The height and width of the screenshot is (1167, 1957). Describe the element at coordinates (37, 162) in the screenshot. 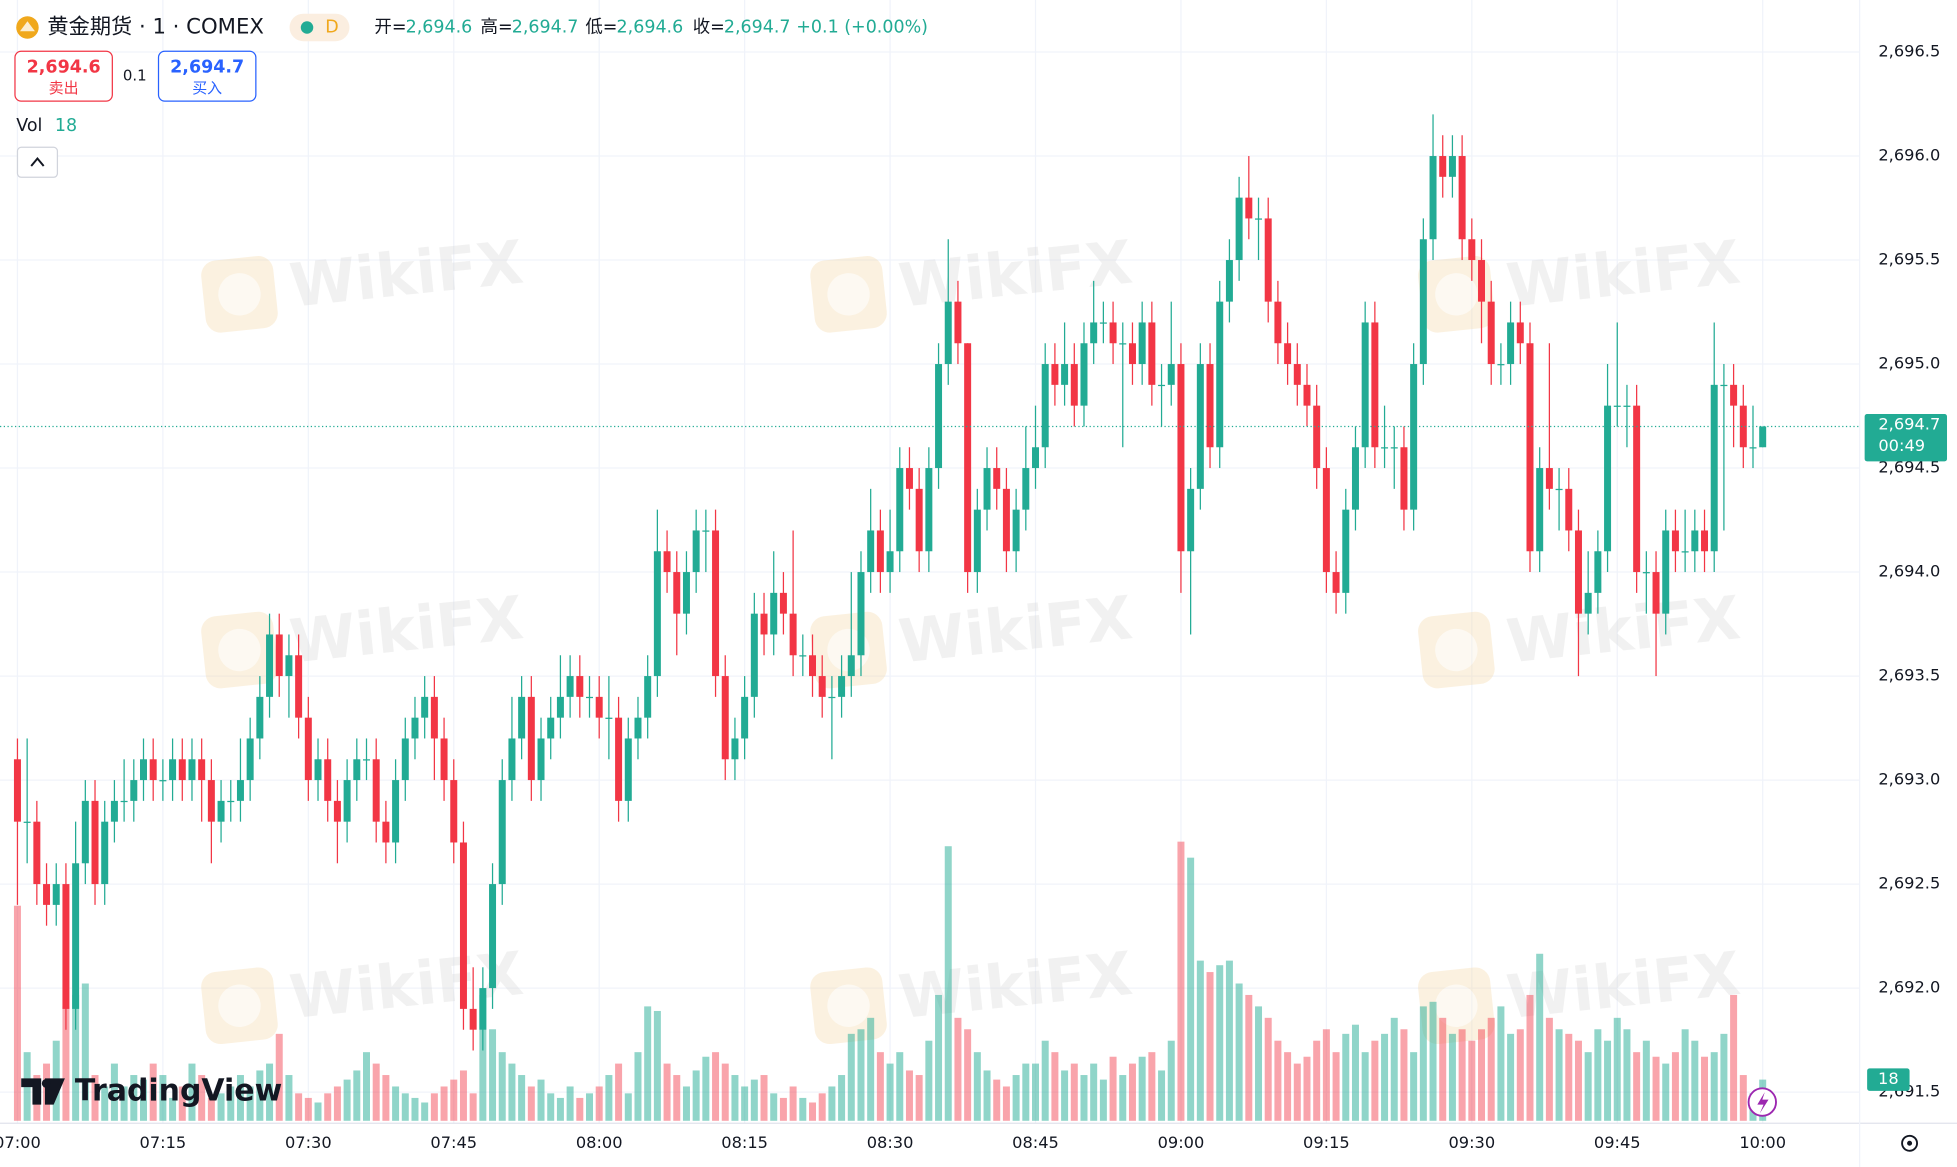

I see `collapse-button` at that location.